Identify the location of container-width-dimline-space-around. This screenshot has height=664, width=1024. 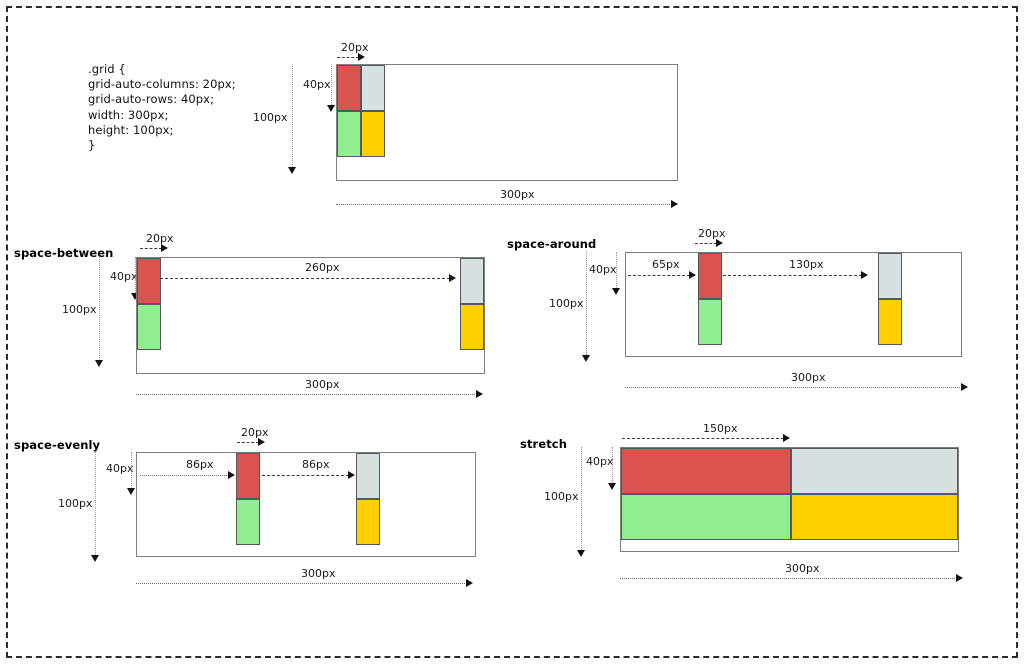
(793, 387).